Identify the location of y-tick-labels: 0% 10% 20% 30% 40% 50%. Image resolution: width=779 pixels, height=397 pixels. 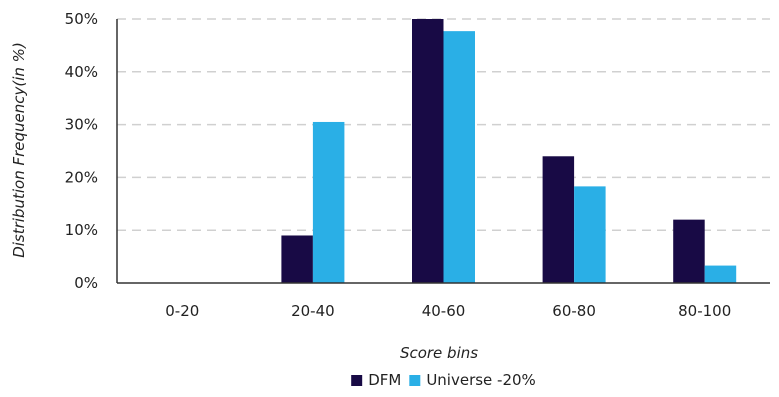
(81, 151).